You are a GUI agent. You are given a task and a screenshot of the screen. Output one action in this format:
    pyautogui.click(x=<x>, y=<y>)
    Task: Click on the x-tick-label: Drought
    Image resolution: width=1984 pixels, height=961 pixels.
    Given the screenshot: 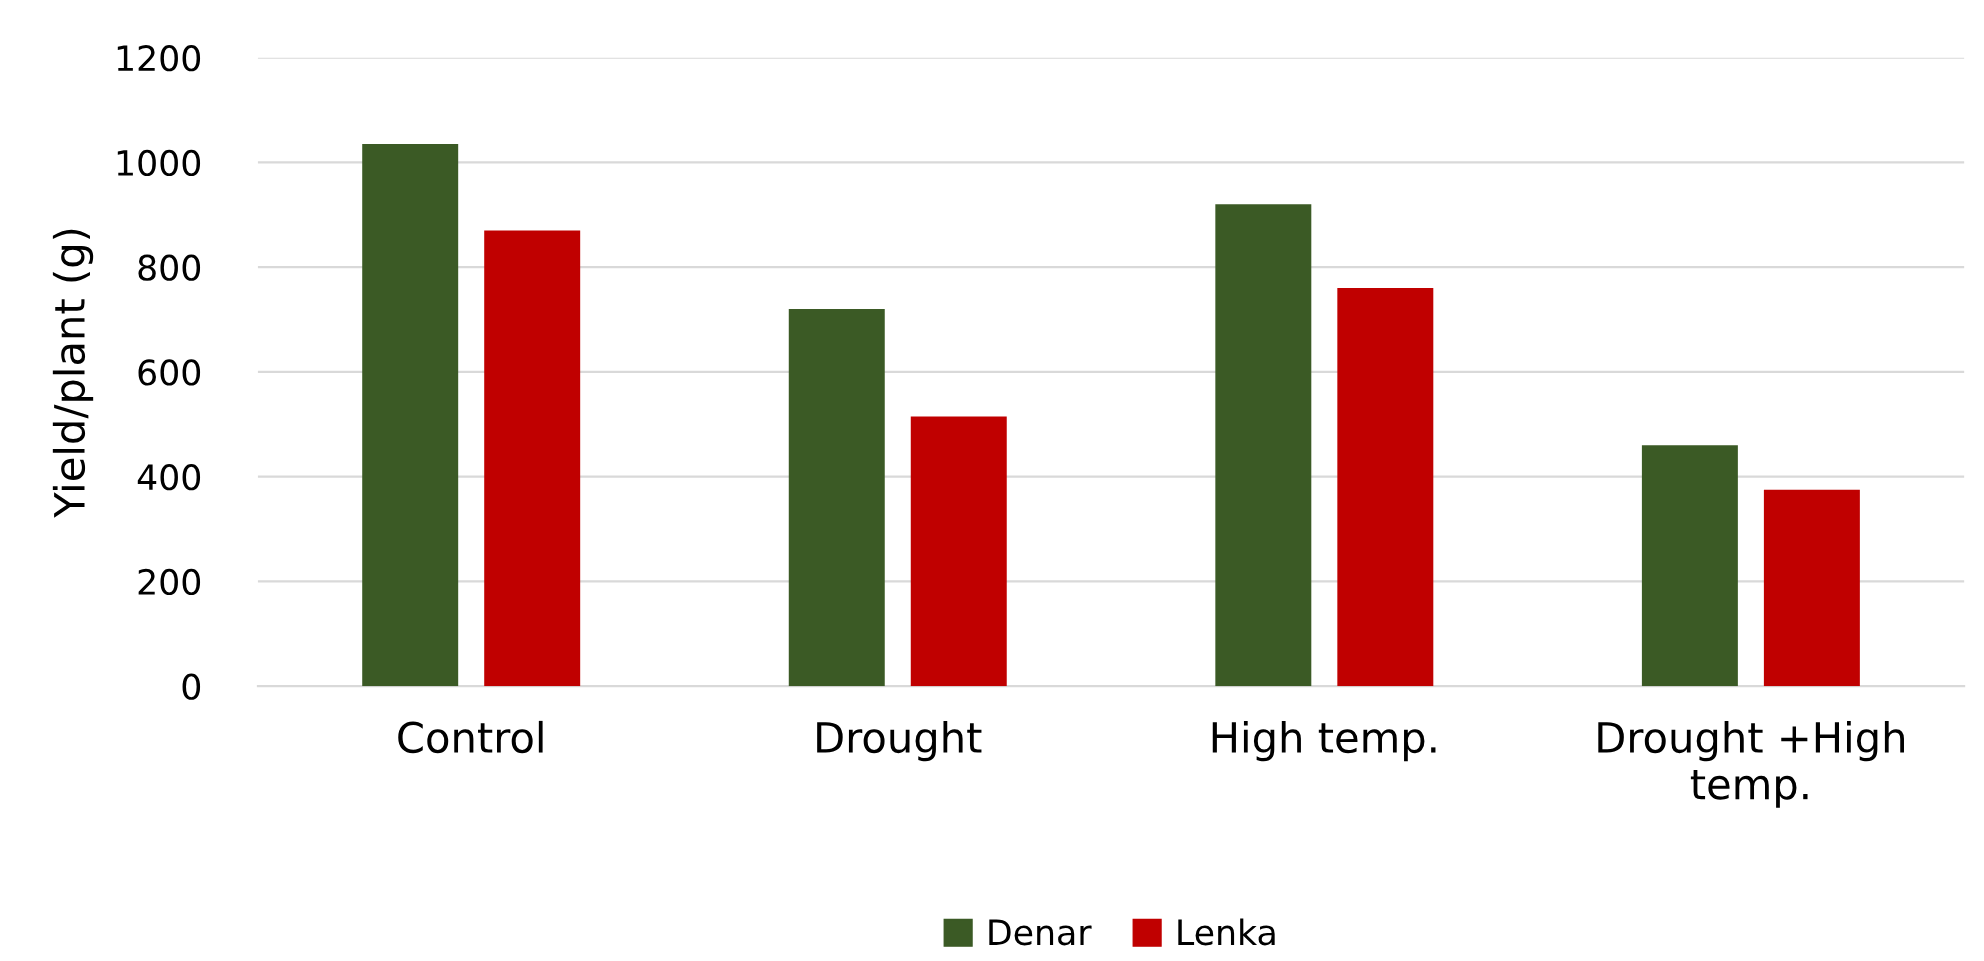 What is the action you would take?
    pyautogui.click(x=899, y=741)
    